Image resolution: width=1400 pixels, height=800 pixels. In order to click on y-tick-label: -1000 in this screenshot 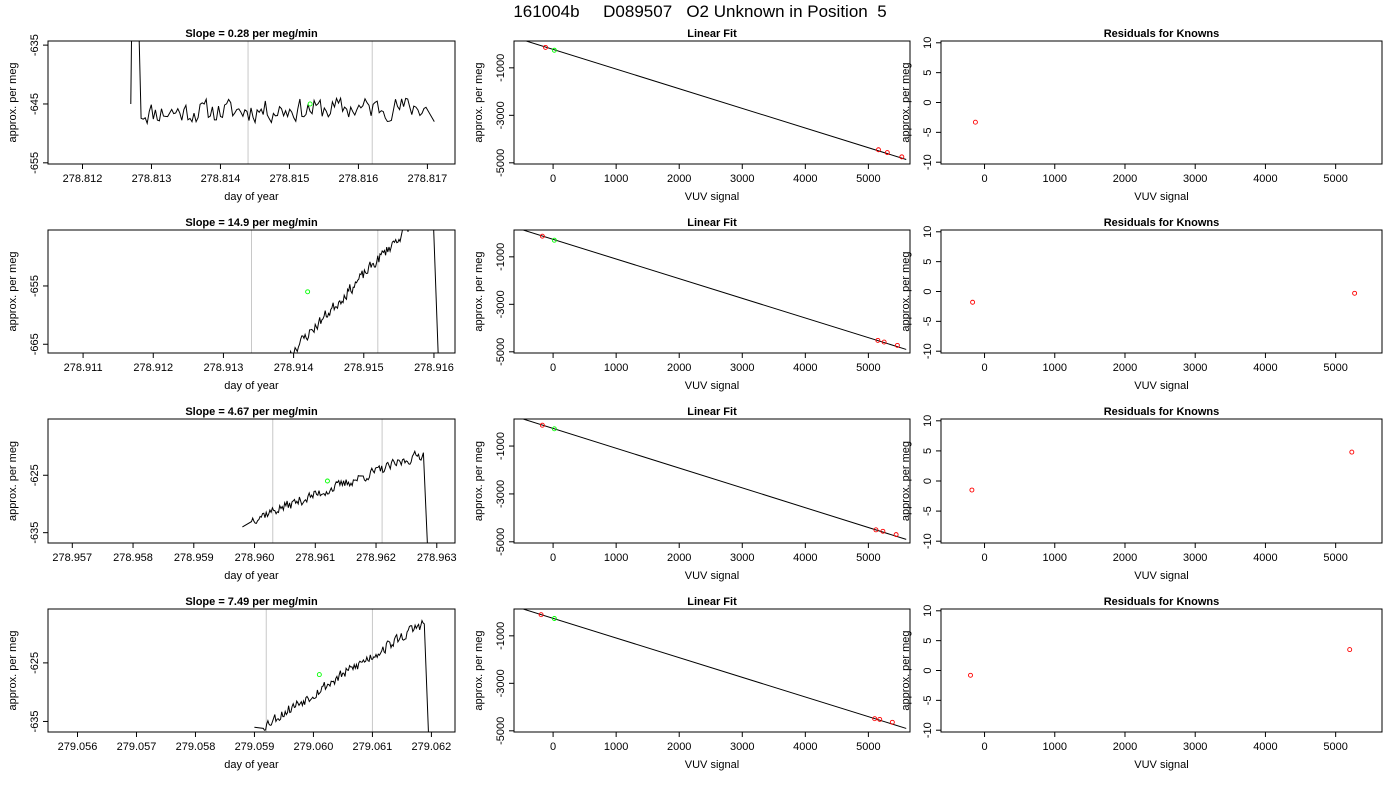, I will do `click(501, 257)`.